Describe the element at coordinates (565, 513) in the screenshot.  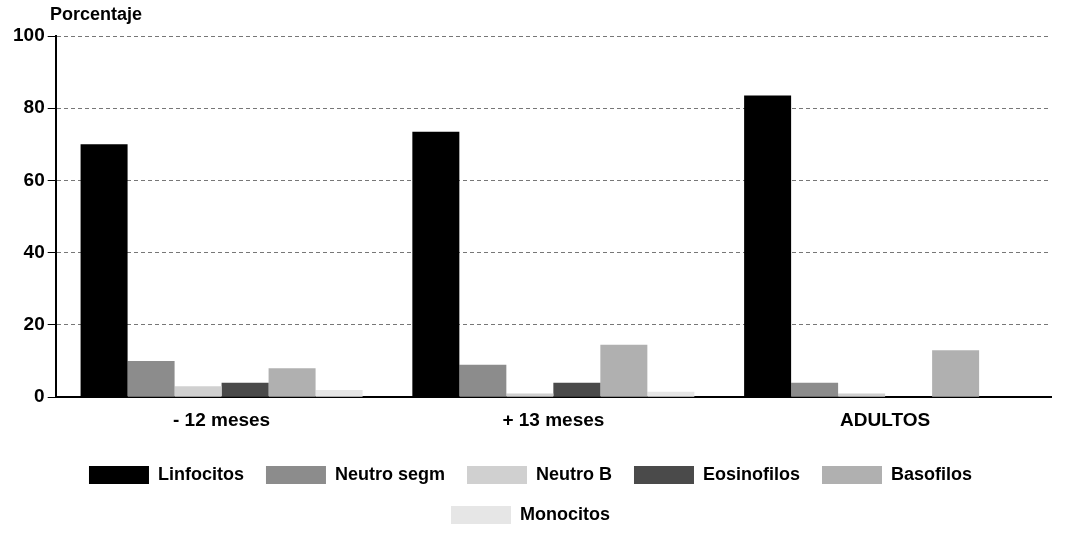
I see `legend-label: Monocitos` at that location.